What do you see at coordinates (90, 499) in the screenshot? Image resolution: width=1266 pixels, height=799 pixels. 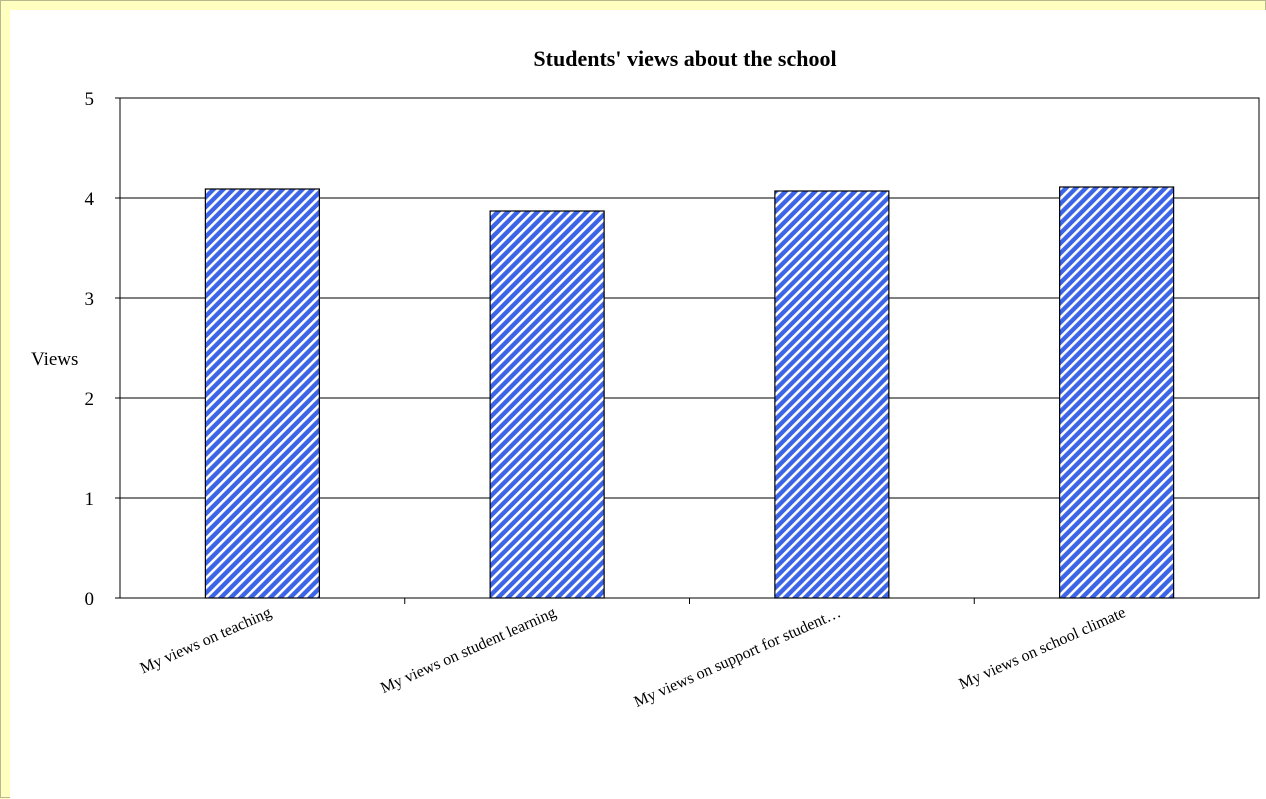 I see `y-tick-label: 1` at bounding box center [90, 499].